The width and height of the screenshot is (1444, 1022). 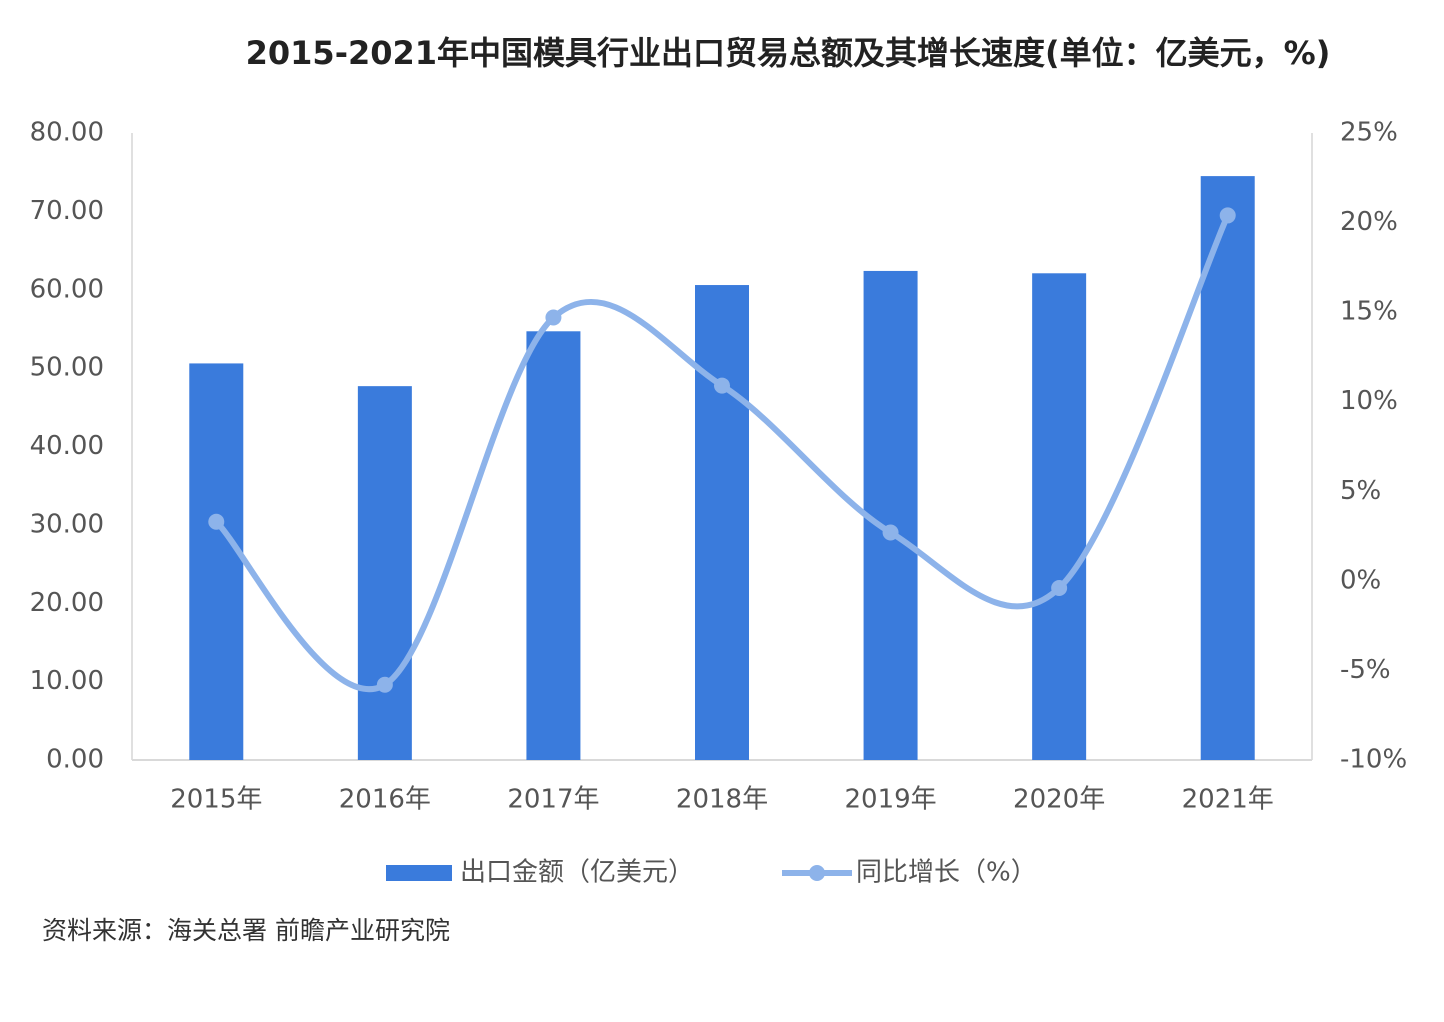 I want to click on x-tick-label: 2017年, so click(x=553, y=800).